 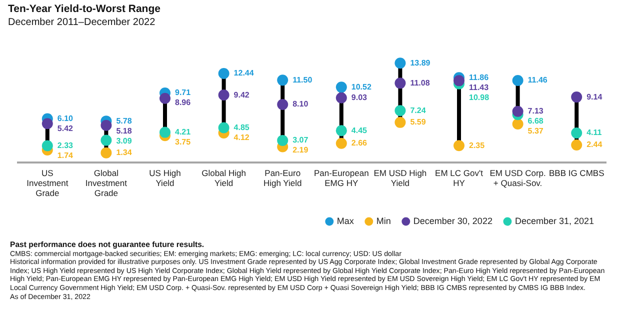 What do you see at coordinates (183, 132) in the screenshot?
I see `data-label: 4.21` at bounding box center [183, 132].